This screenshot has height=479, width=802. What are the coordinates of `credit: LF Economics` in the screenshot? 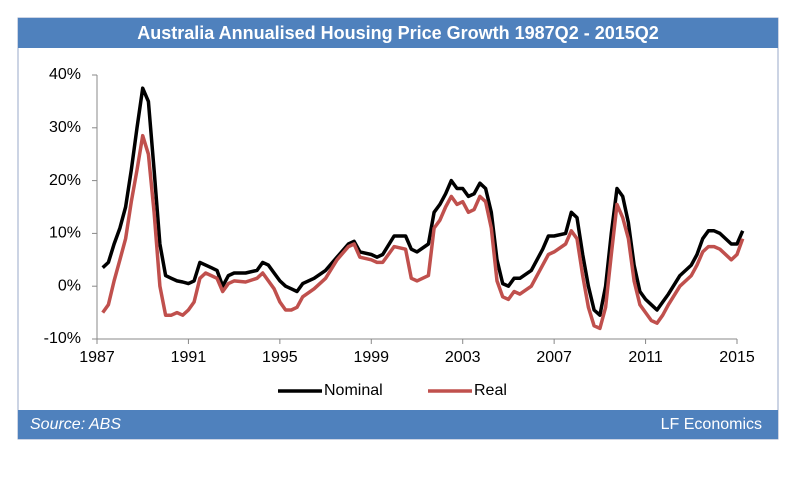 It's located at (711, 424).